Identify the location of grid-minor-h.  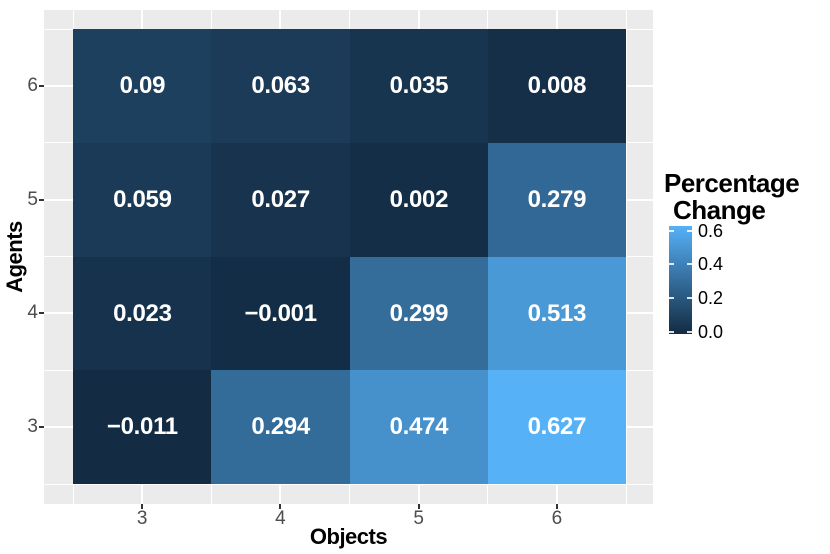
(348, 484).